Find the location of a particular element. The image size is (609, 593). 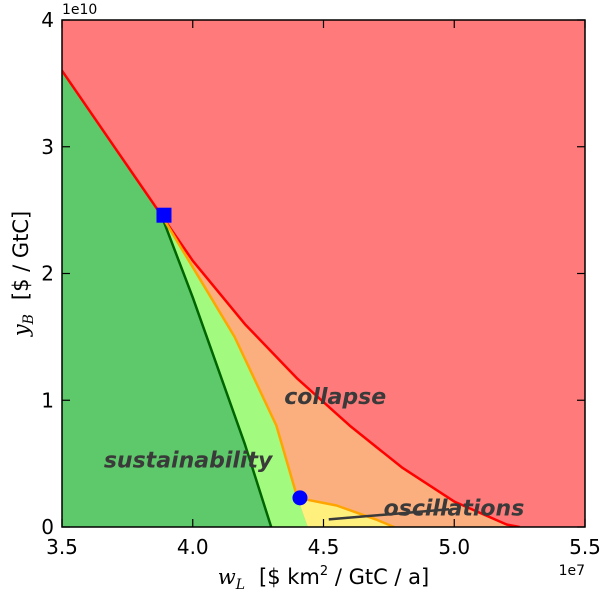

line-sustainability-boundary is located at coordinates (216, 370).